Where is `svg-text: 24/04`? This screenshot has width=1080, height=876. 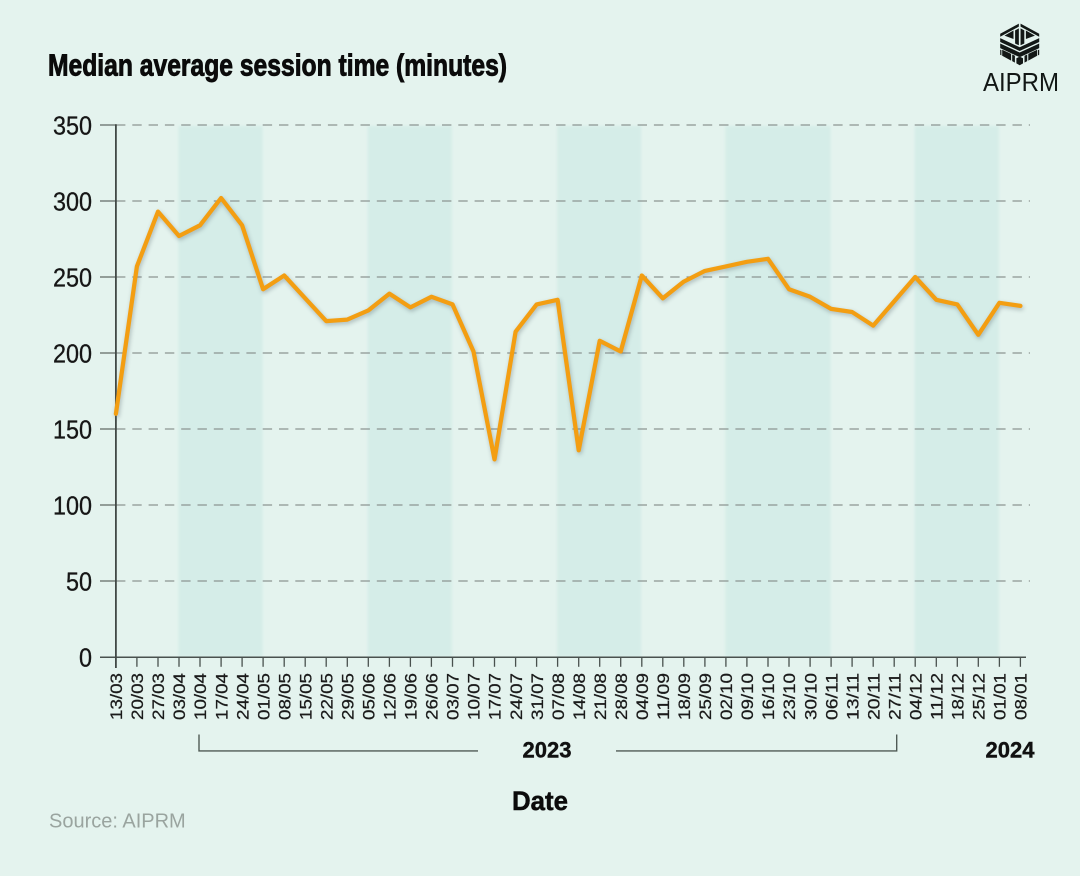
svg-text: 24/04 is located at coordinates (242, 696).